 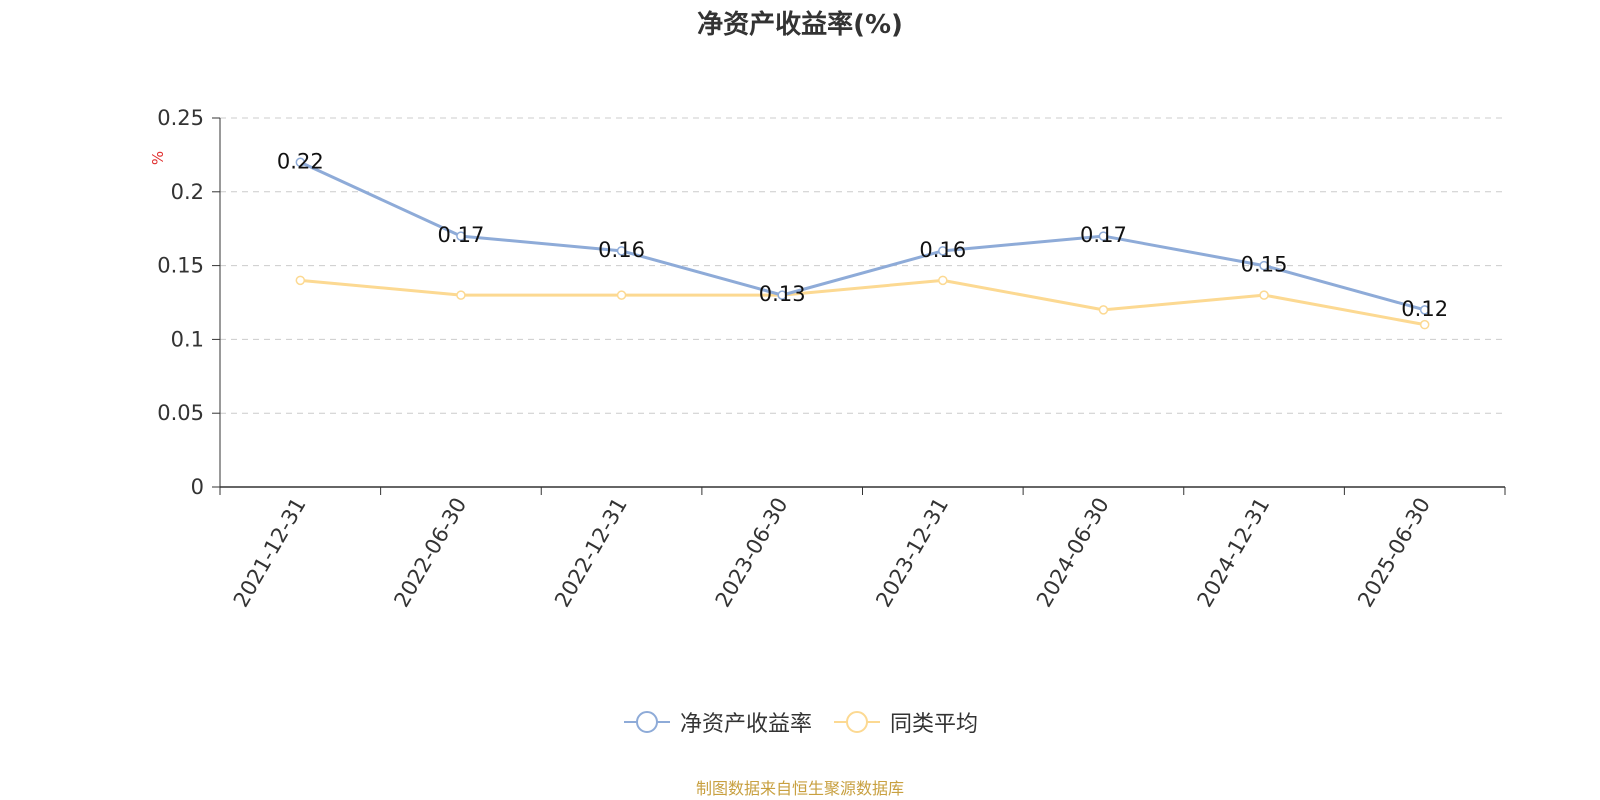 What do you see at coordinates (270, 553) in the screenshot?
I see `x-tick-label: 2021-12-31` at bounding box center [270, 553].